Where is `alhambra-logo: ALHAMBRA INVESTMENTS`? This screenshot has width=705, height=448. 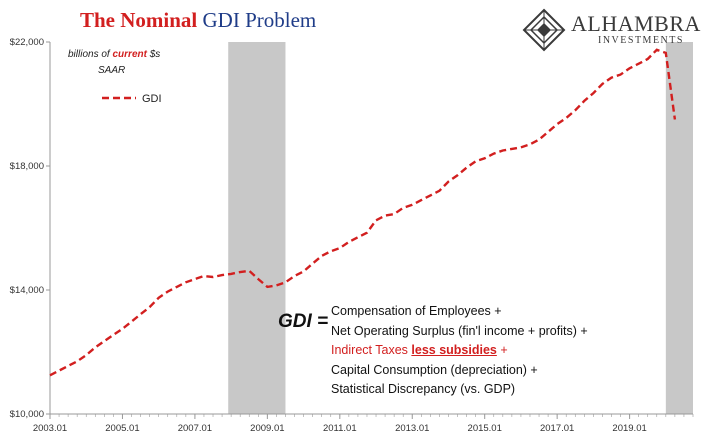 alhambra-logo: ALHAMBRA INVESTMENTS is located at coordinates (612, 30).